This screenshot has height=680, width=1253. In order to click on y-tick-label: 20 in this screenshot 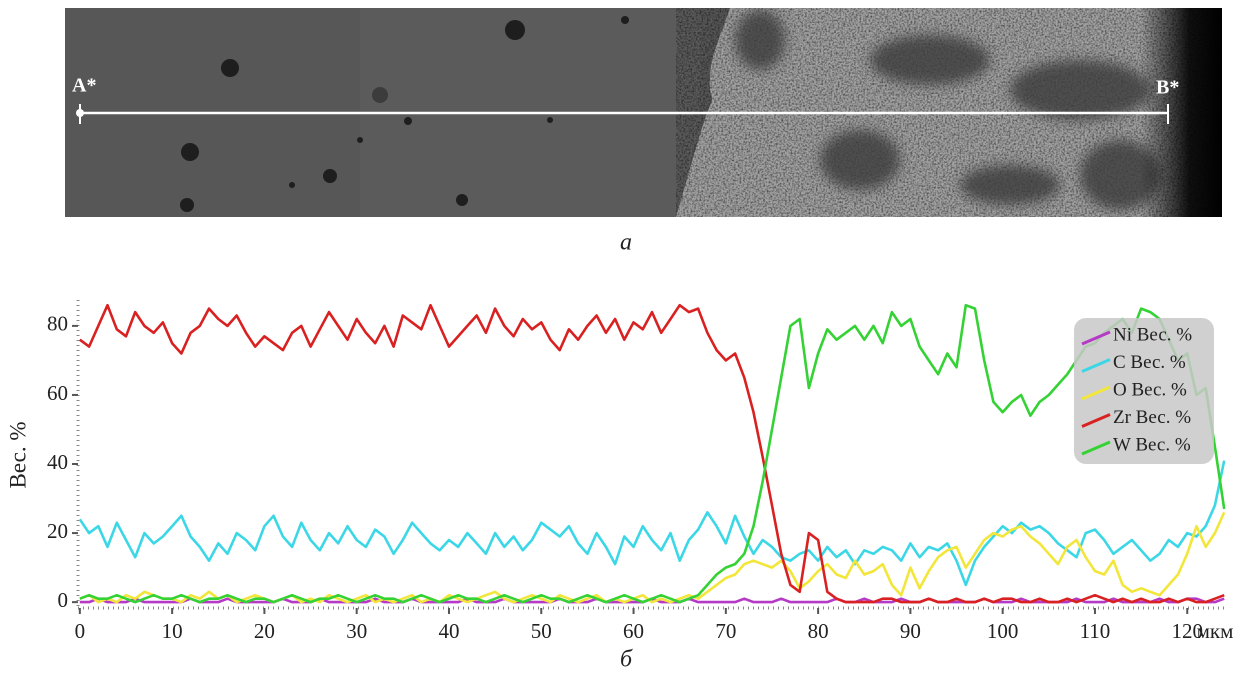, I will do `click(57, 531)`.